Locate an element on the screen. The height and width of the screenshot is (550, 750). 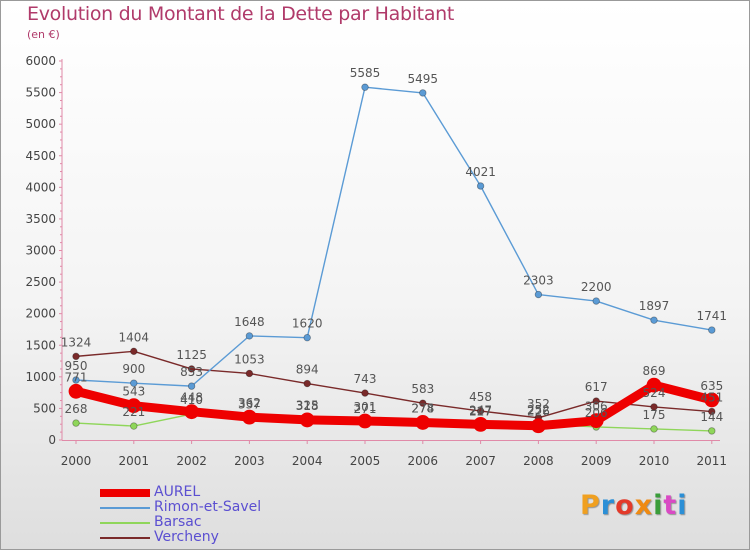
y-tick-label: 4500 is located at coordinates (40, 156).